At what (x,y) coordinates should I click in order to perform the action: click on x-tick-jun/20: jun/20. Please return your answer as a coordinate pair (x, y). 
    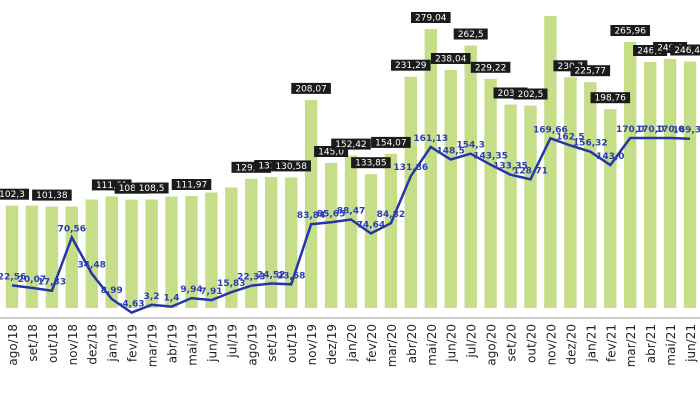
    Looking at the image, I should click on (452, 343).